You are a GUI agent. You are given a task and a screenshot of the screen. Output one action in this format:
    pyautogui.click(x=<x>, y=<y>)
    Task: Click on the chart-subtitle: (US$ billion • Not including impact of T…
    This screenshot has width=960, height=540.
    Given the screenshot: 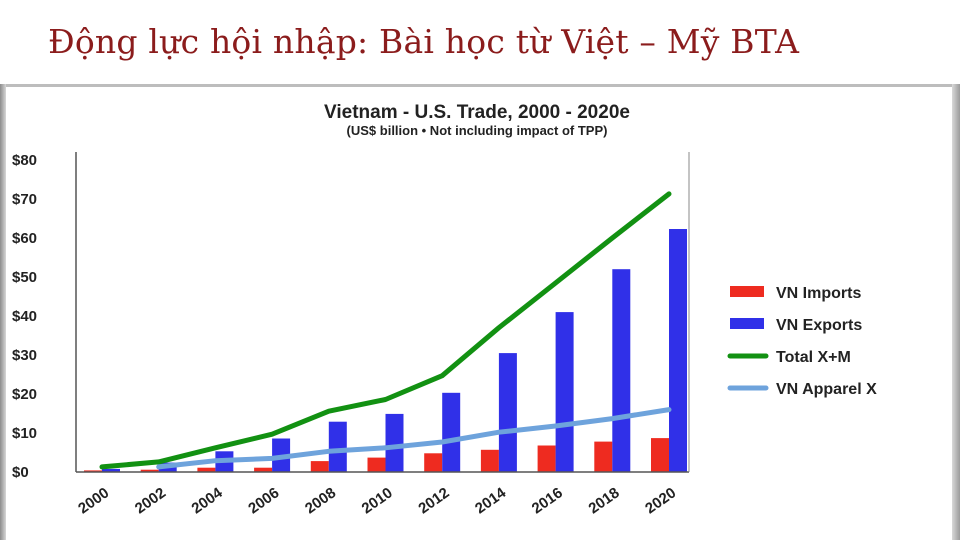 What is the action you would take?
    pyautogui.click(x=477, y=130)
    